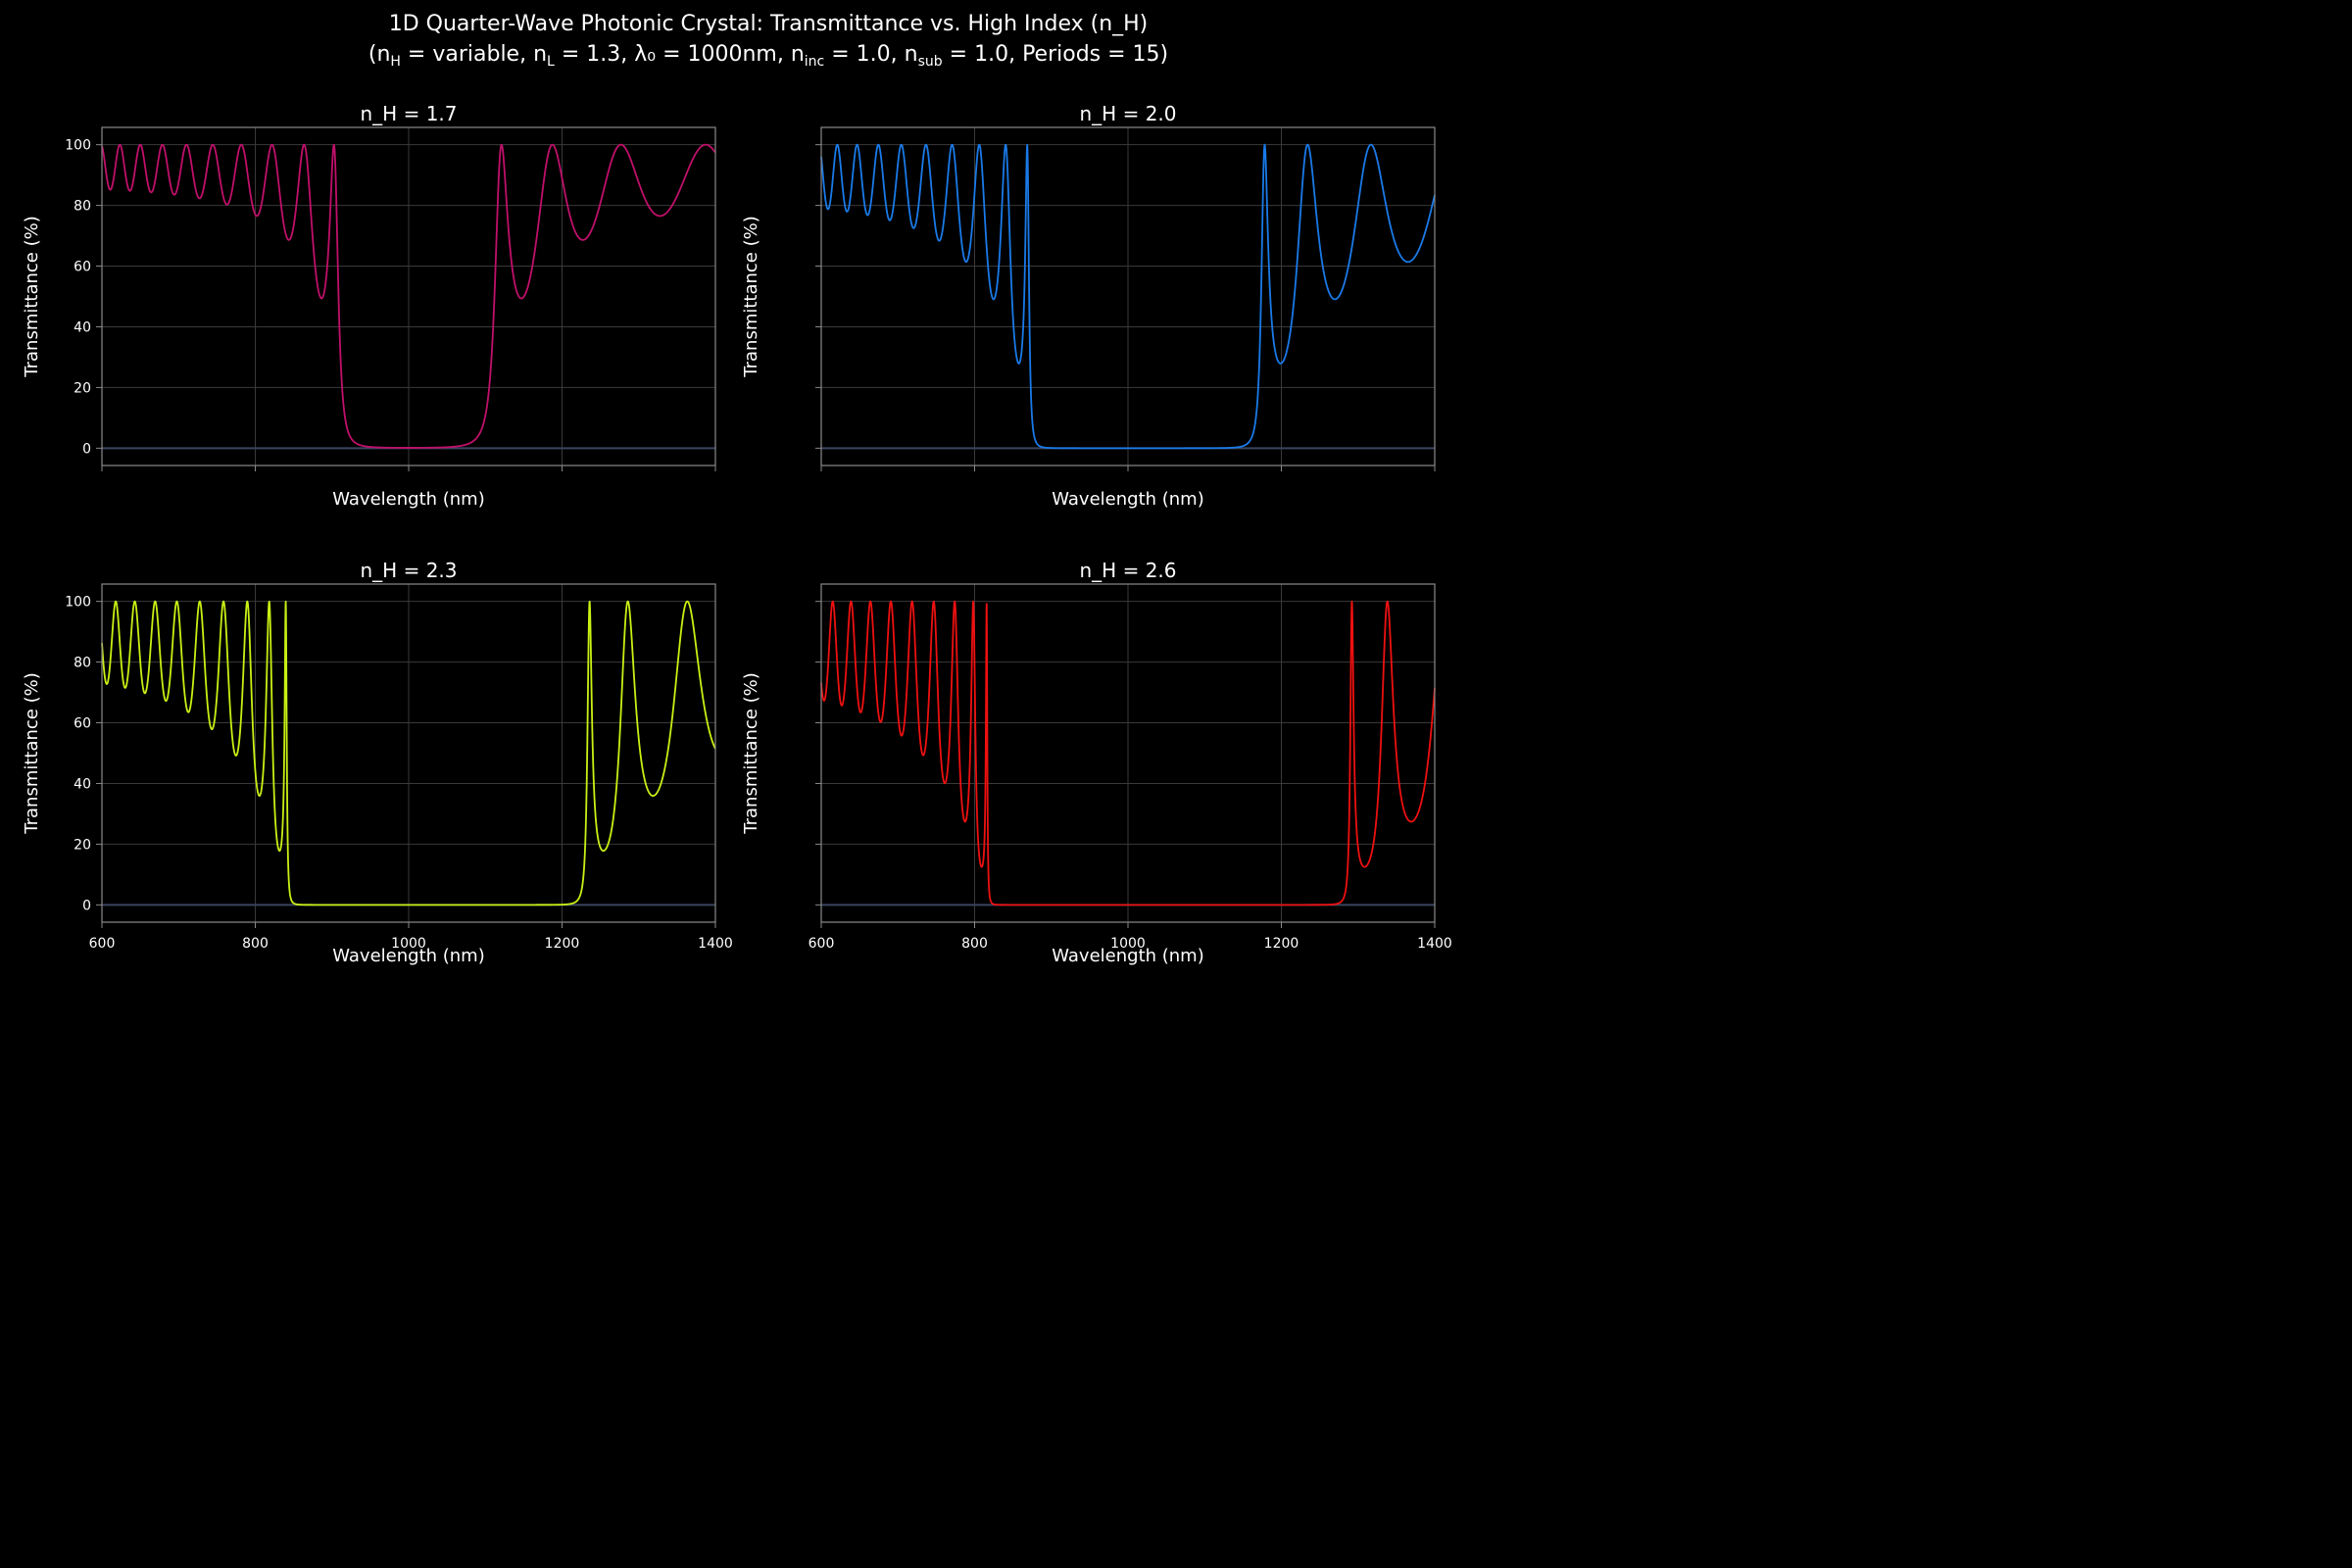 The width and height of the screenshot is (2352, 1568). What do you see at coordinates (1128, 113) in the screenshot?
I see `subplot-title: n_H = 2.0` at bounding box center [1128, 113].